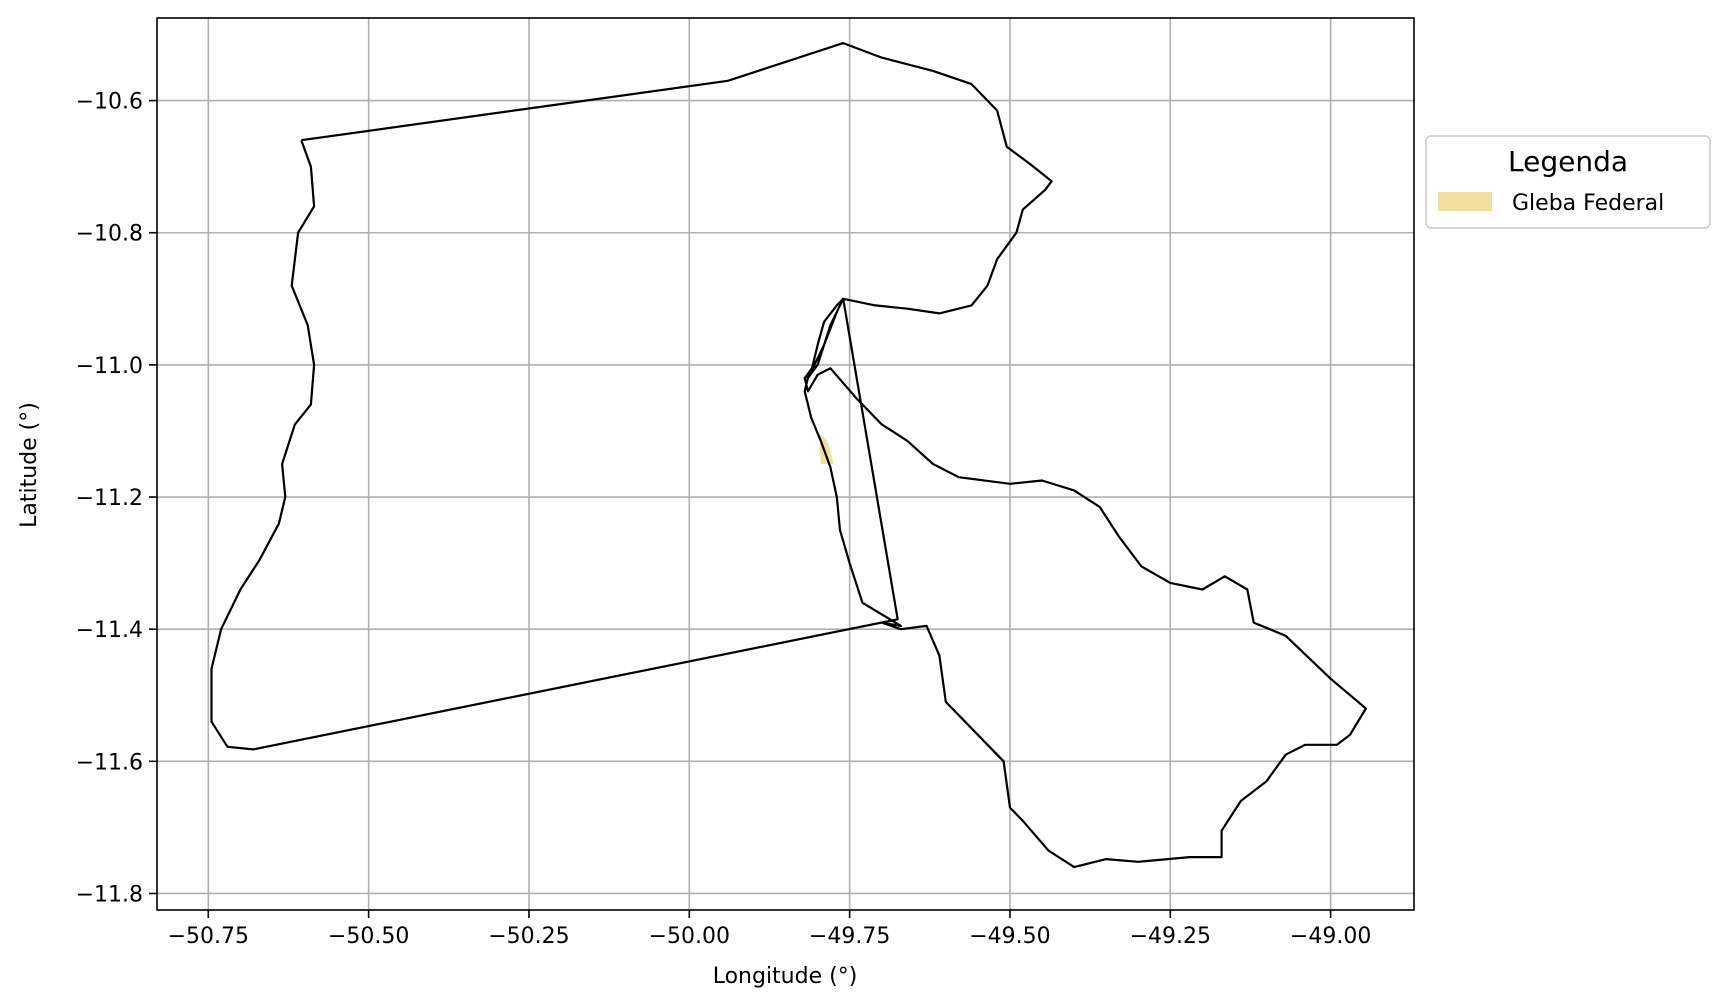 This screenshot has height=1006, width=1720. I want to click on x-tick-label: −49.50, so click(1009, 936).